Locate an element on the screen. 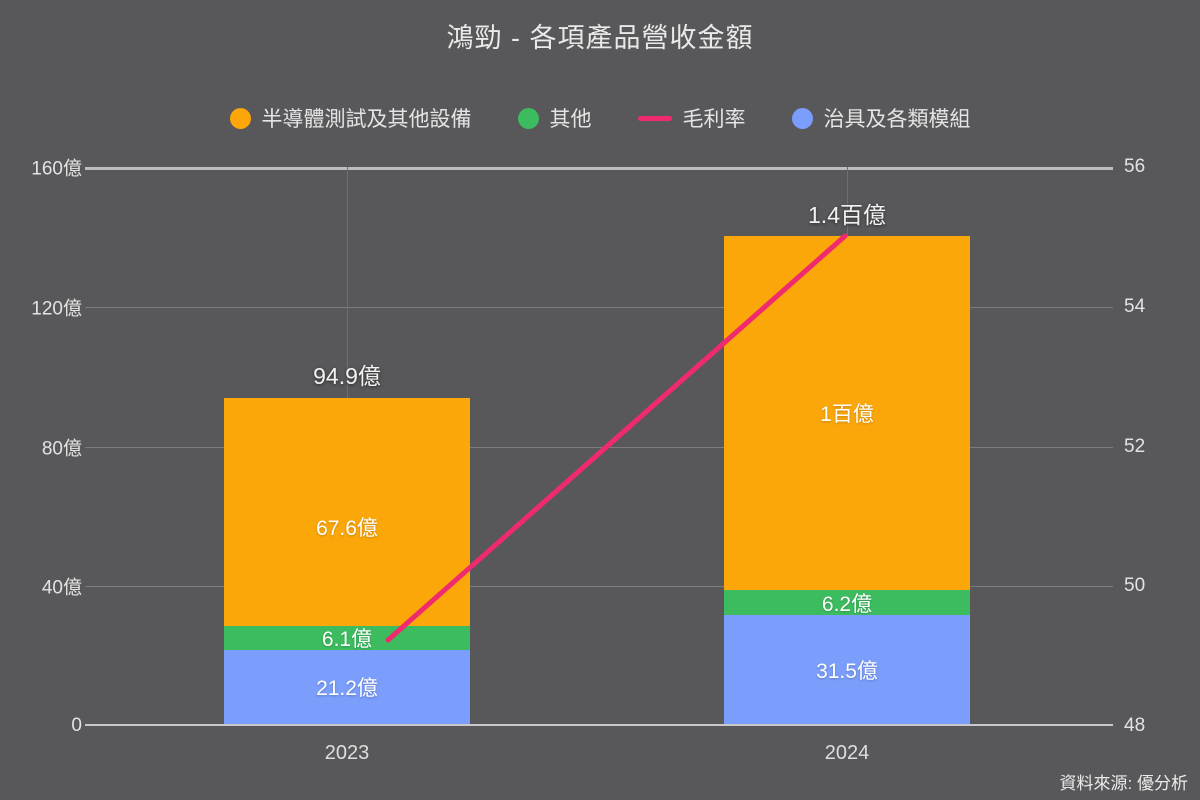 This screenshot has width=1200, height=800. y-axis-right-tick-48: 48 is located at coordinates (1135, 725).